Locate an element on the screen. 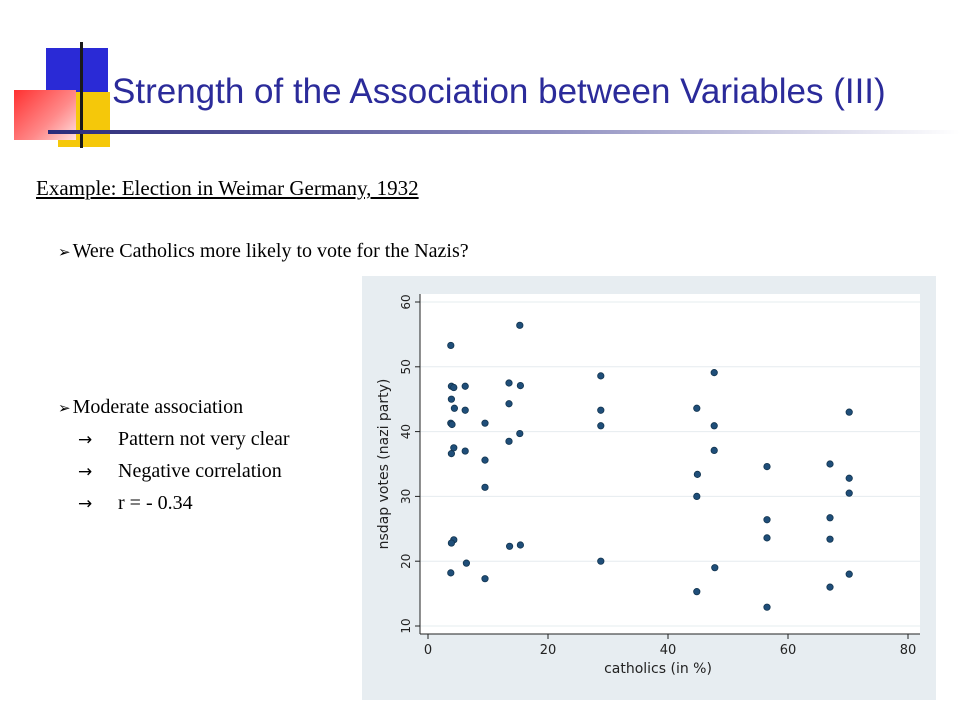  y-axis-label: nsdap votes (nazi party) is located at coordinates (384, 464).